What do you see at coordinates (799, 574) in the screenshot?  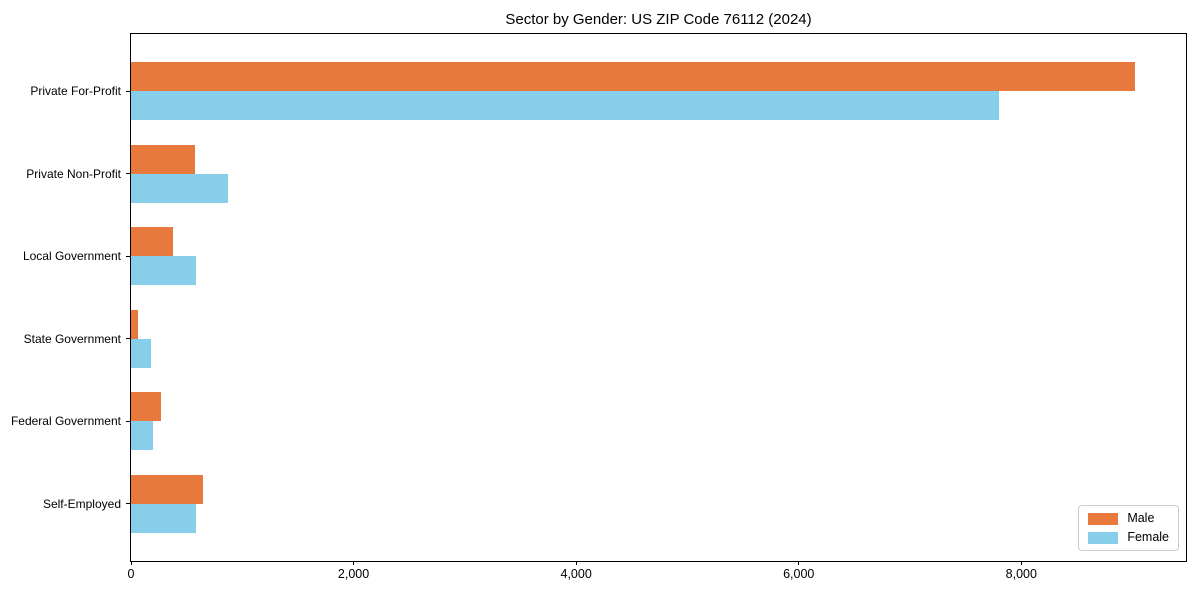 I see `x-tick-label: 6,000` at bounding box center [799, 574].